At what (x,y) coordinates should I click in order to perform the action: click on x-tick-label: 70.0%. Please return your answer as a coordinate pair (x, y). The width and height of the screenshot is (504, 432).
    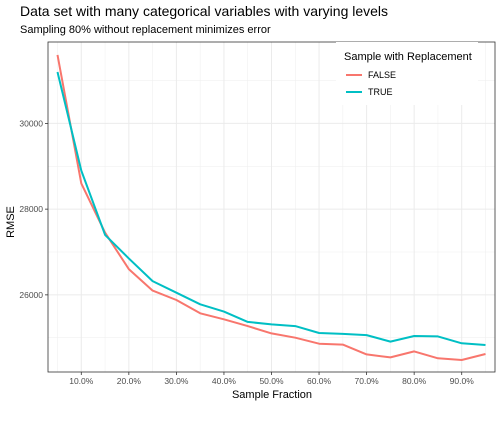
    Looking at the image, I should click on (367, 381).